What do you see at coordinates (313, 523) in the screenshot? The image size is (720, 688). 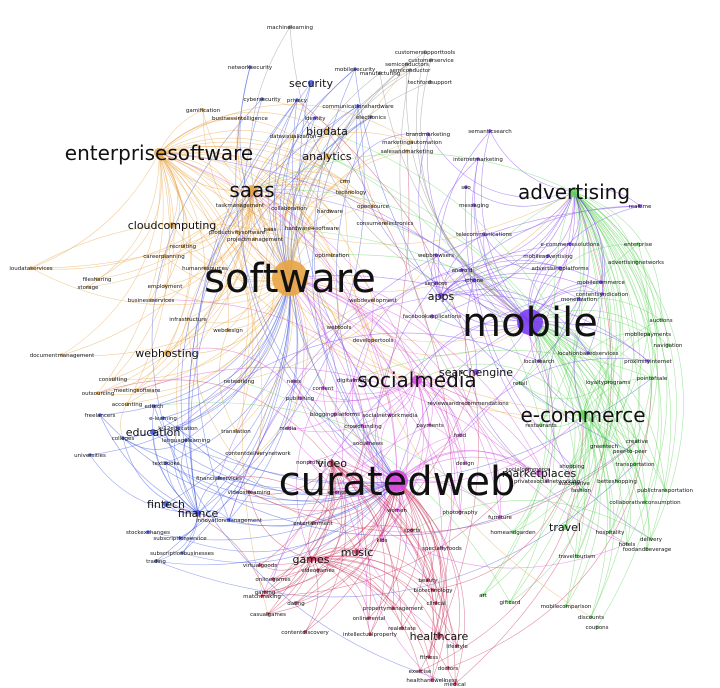 I see `node-dot-entertainment` at bounding box center [313, 523].